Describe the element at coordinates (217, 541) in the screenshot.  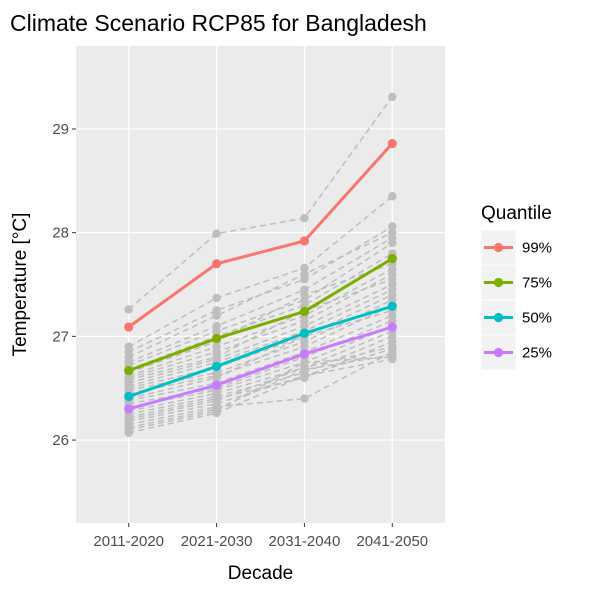
I see `x-tick-label: 2021-2030` at that location.